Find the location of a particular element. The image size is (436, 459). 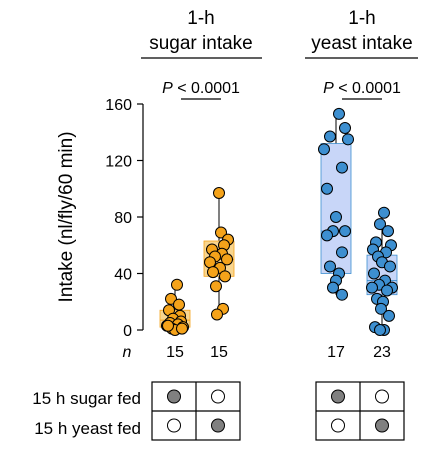

yeast-p-letter: P is located at coordinates (328, 88).